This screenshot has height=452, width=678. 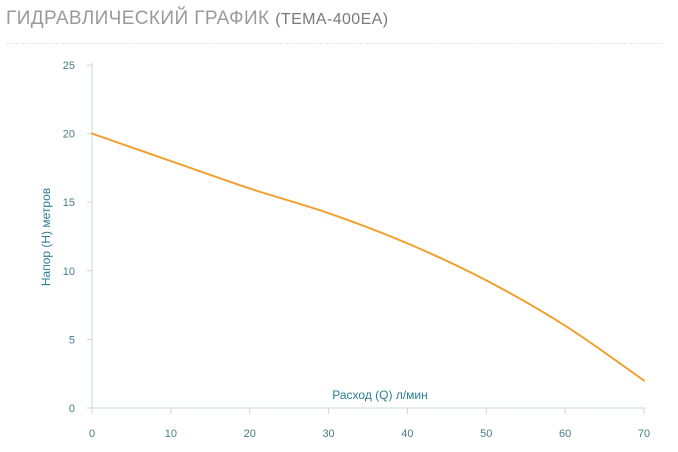 What do you see at coordinates (407, 434) in the screenshot?
I see `x-tick-label: 40` at bounding box center [407, 434].